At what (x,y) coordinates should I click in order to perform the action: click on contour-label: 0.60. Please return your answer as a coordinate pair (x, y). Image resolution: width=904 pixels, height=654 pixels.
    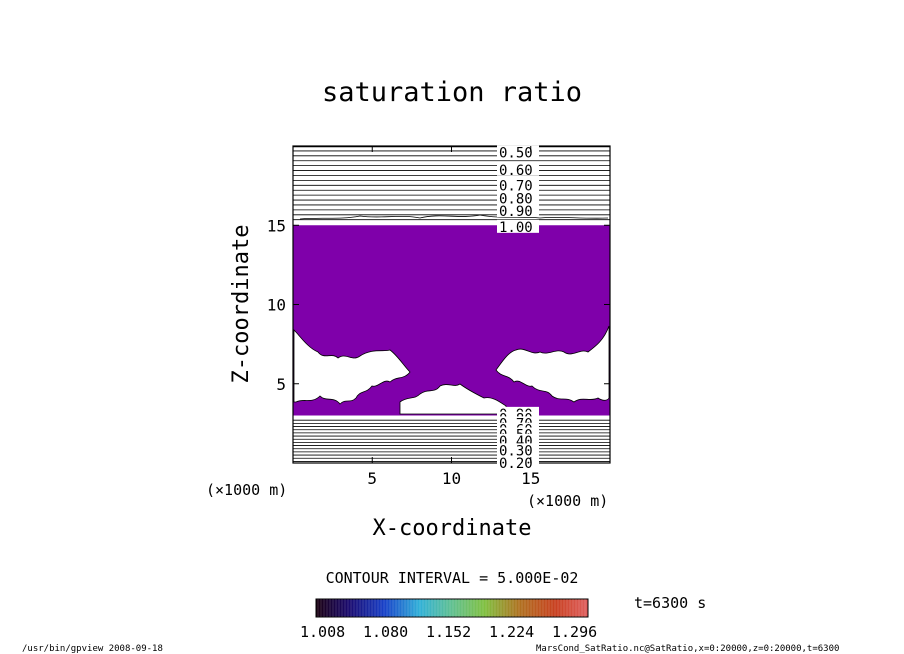
    Looking at the image, I should click on (516, 171).